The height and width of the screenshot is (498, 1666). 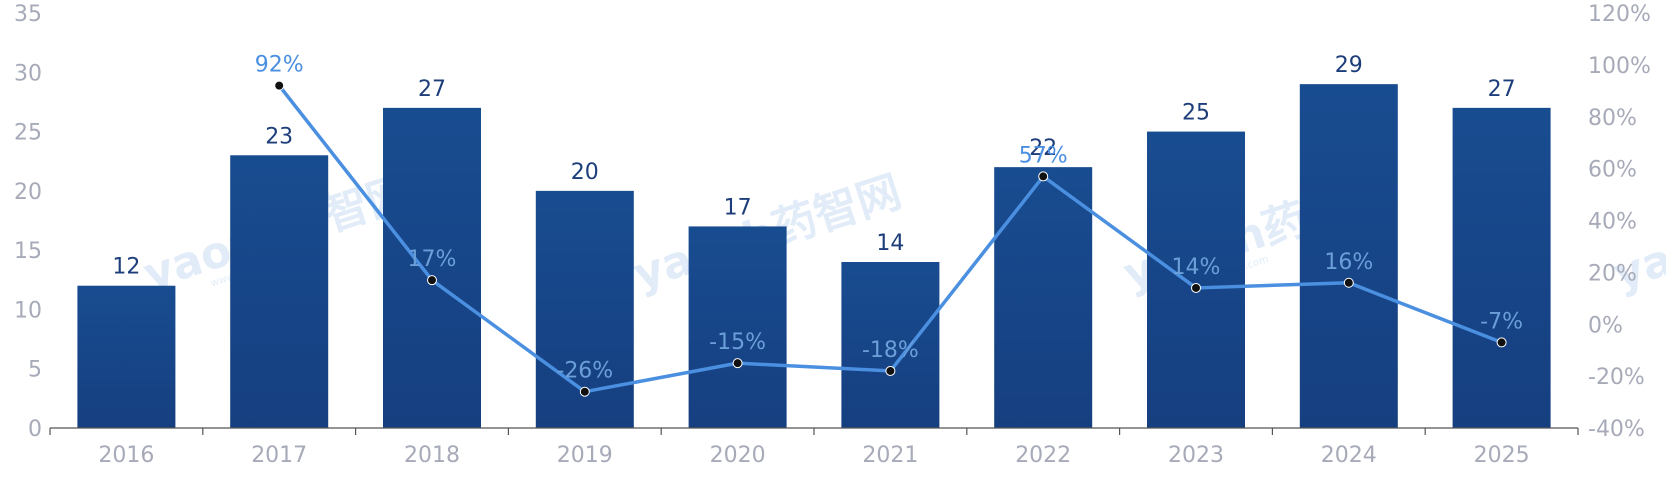 What do you see at coordinates (126, 267) in the screenshot?
I see `bar-value-label: 12` at bounding box center [126, 267].